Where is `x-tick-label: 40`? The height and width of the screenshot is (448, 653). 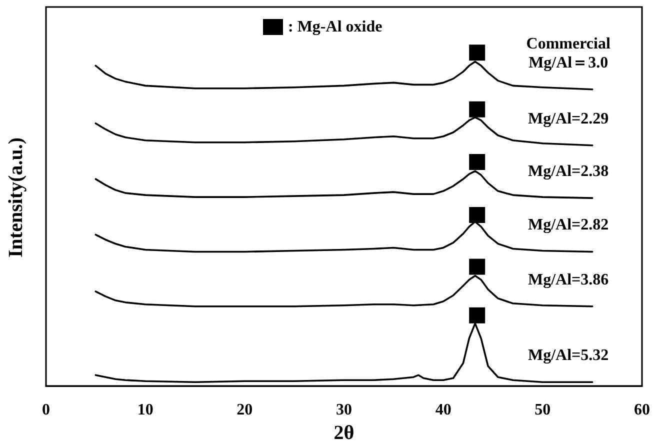 x-tick-label: 40 is located at coordinates (443, 410).